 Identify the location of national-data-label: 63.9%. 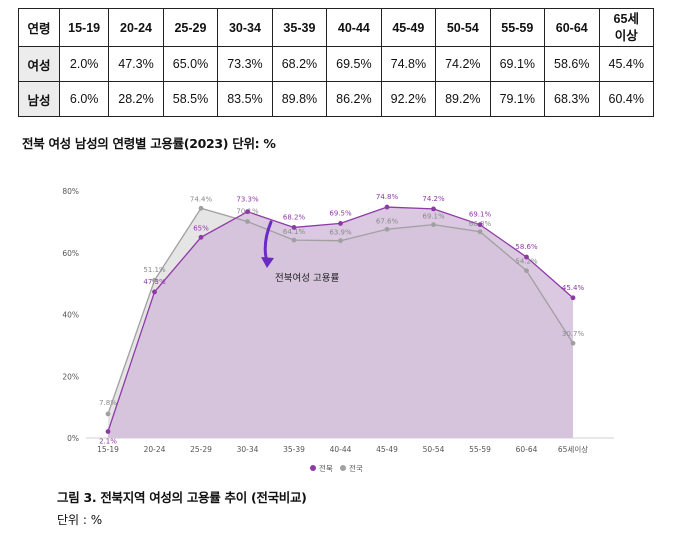
(340, 233).